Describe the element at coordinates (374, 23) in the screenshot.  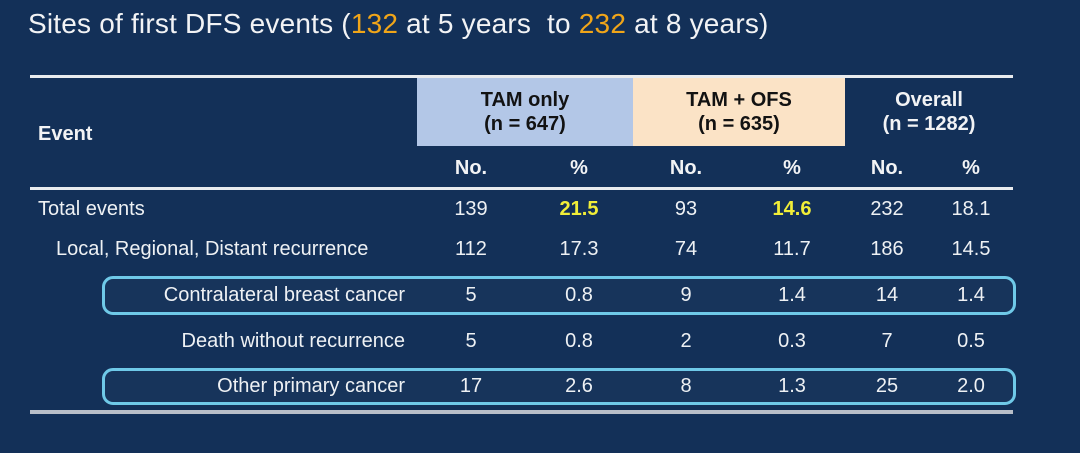
I see `title-highlight-132: 132` at that location.